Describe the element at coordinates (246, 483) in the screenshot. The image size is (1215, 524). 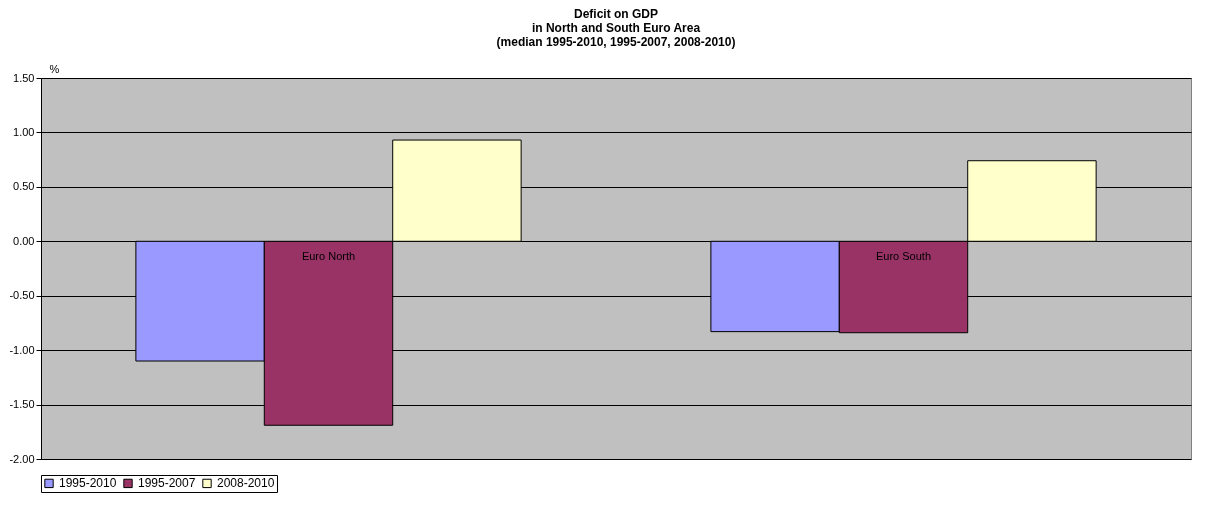
I see `legend-label: 2008-2010` at that location.